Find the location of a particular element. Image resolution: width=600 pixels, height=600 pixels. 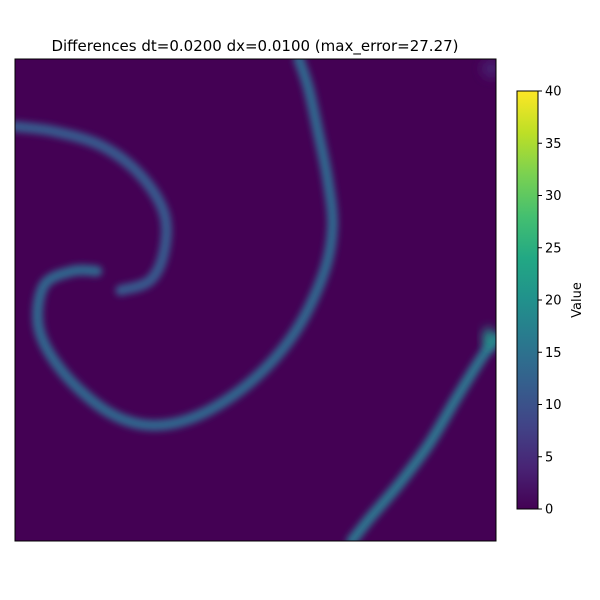

colorbar-label: Value is located at coordinates (577, 300).